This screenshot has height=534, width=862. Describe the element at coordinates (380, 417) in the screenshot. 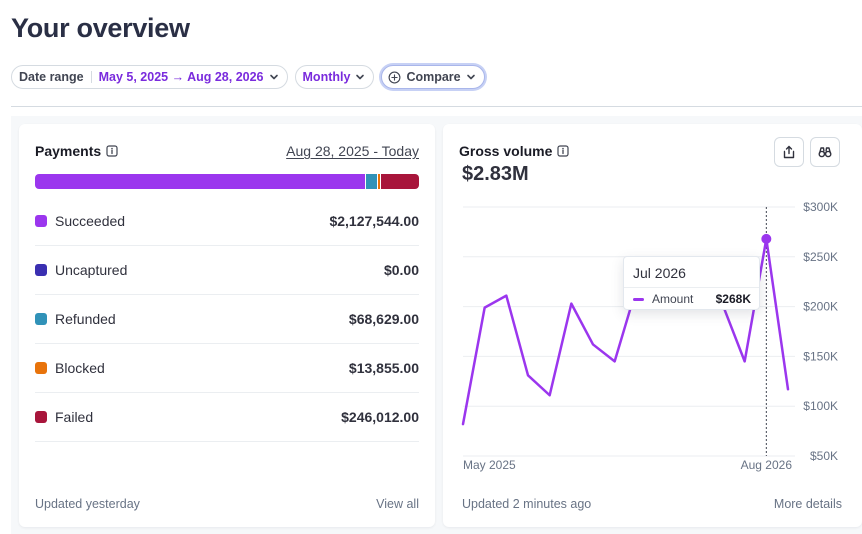

I see `status-amount: $246,012.00` at that location.